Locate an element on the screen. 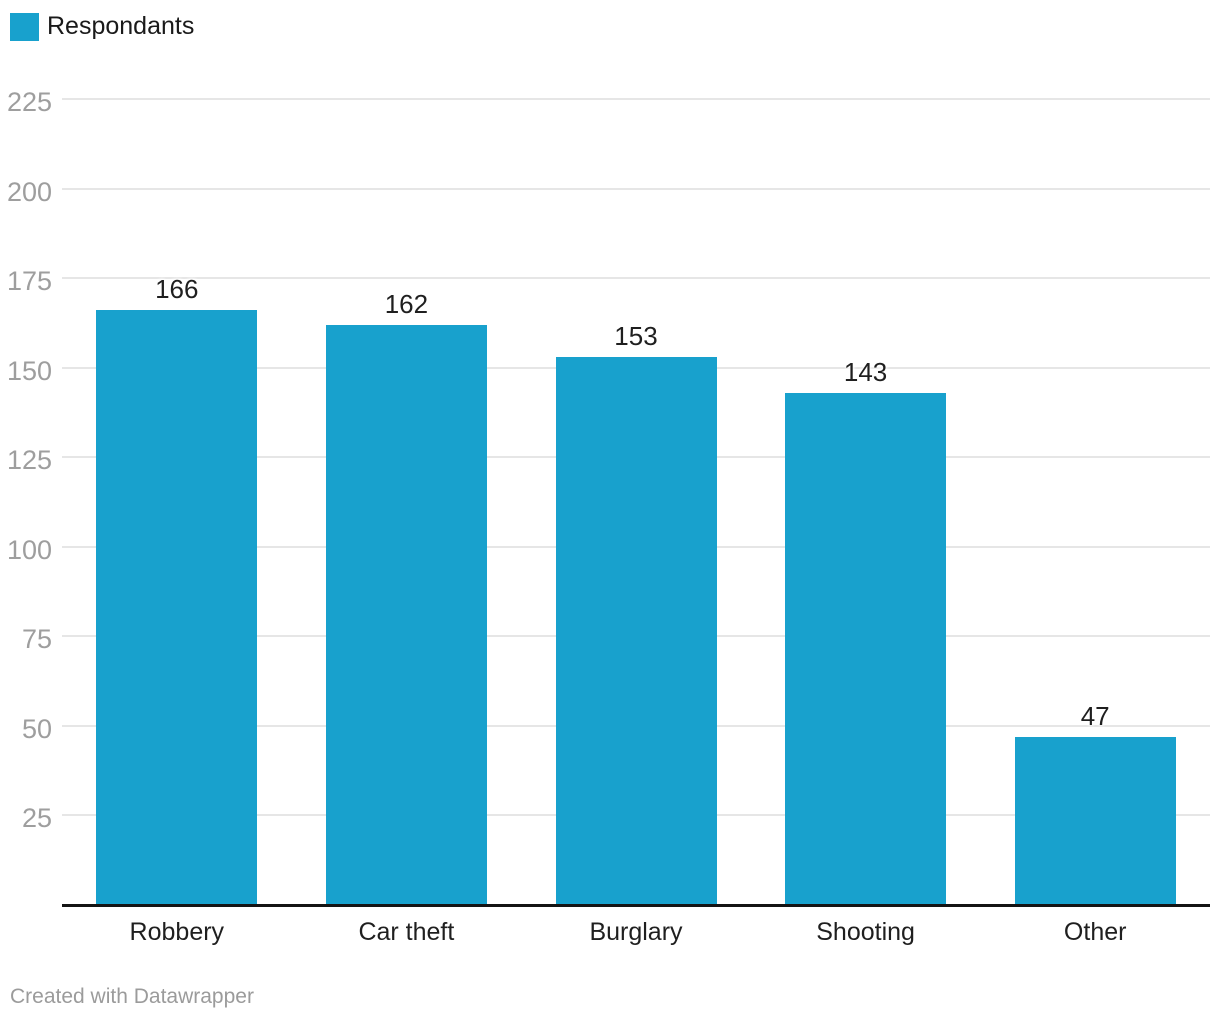 This screenshot has height=1020, width=1220. category-label: Burglary is located at coordinates (636, 932).